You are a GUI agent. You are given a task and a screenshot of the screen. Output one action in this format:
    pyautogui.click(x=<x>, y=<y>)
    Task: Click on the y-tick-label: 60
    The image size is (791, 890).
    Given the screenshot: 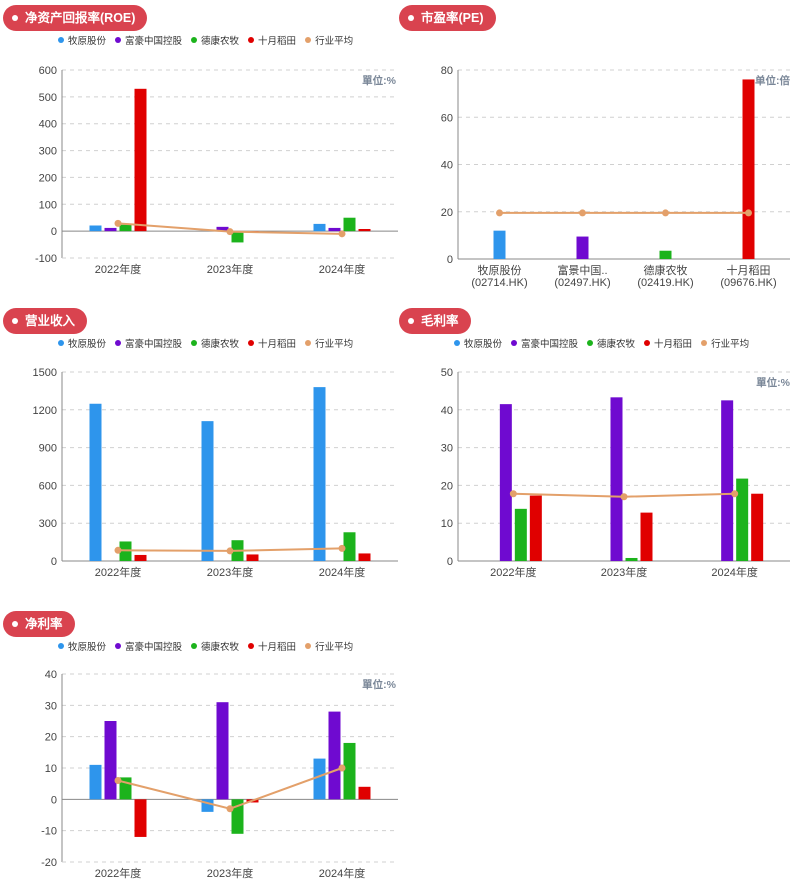 What is the action you would take?
    pyautogui.click(x=447, y=118)
    